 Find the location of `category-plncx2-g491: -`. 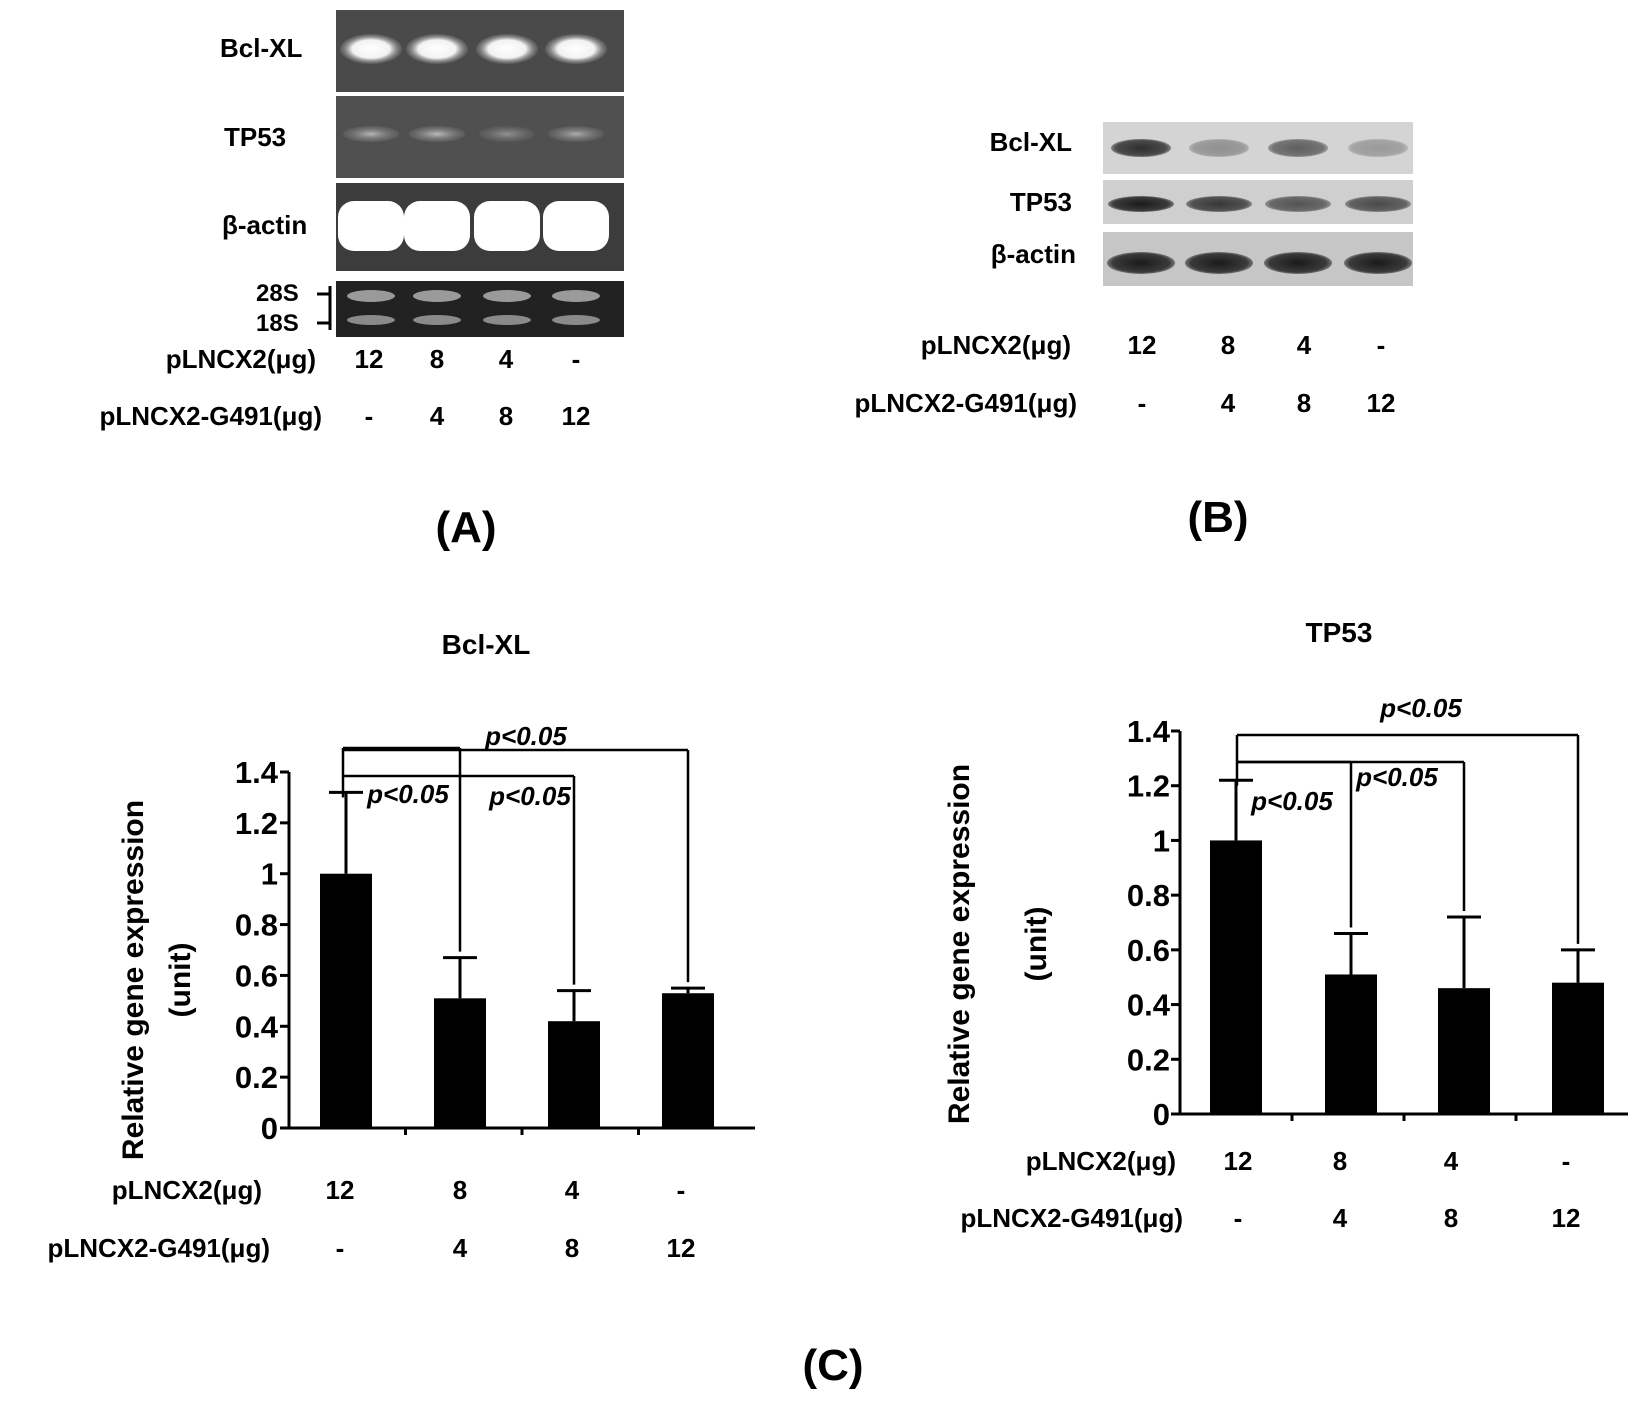

category-plncx2-g491: - is located at coordinates (340, 1248).